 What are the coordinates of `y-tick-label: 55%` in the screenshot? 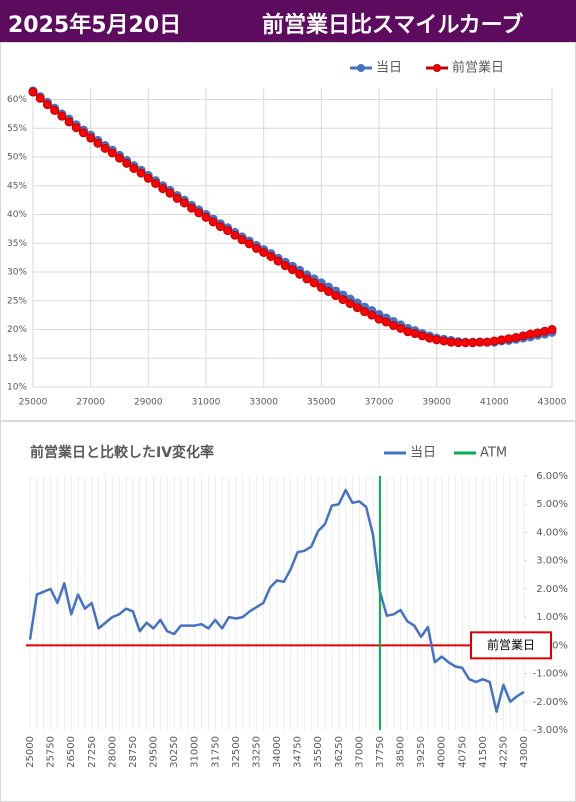 It's located at (17, 129).